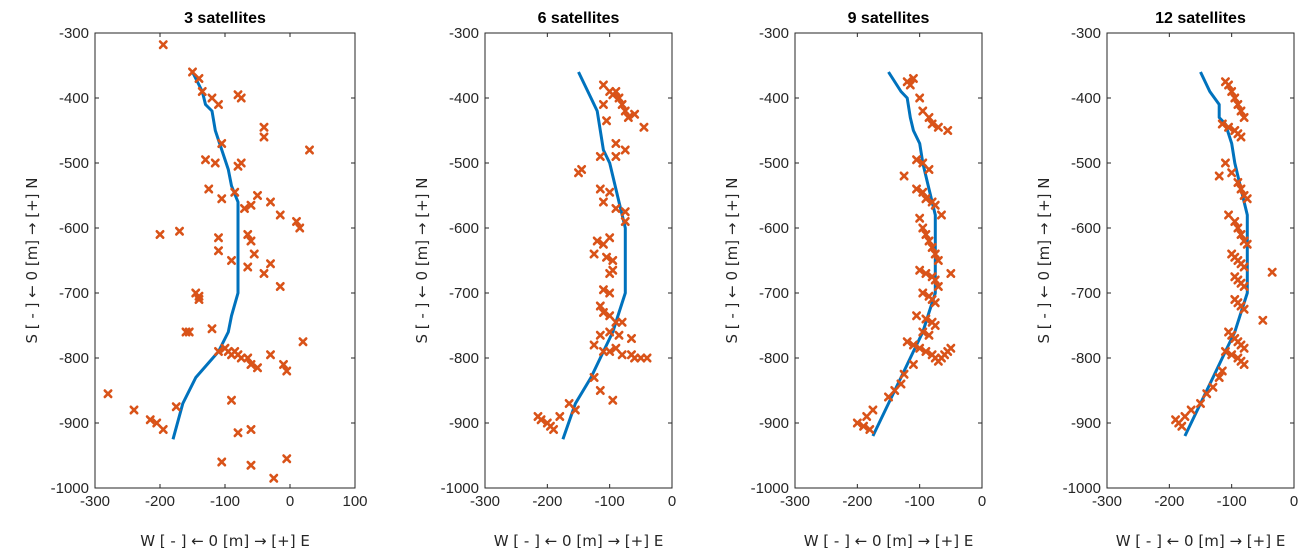  What do you see at coordinates (795, 501) in the screenshot?
I see `x-tick-label: -300` at bounding box center [795, 501].